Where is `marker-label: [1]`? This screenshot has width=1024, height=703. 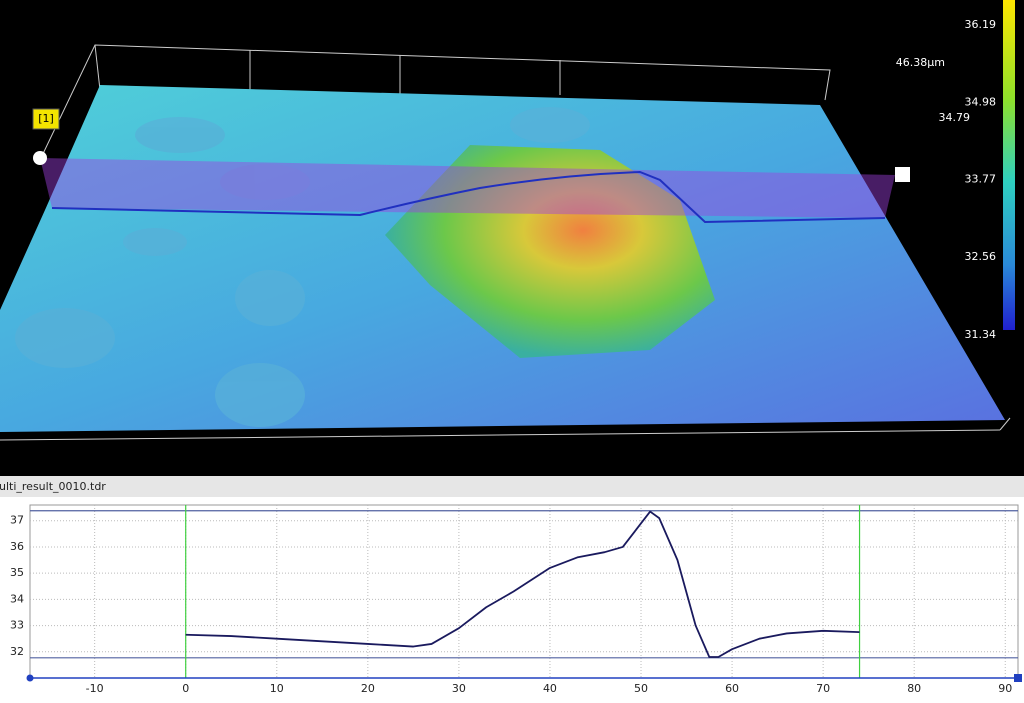 marker-label: [1] is located at coordinates (46, 118).